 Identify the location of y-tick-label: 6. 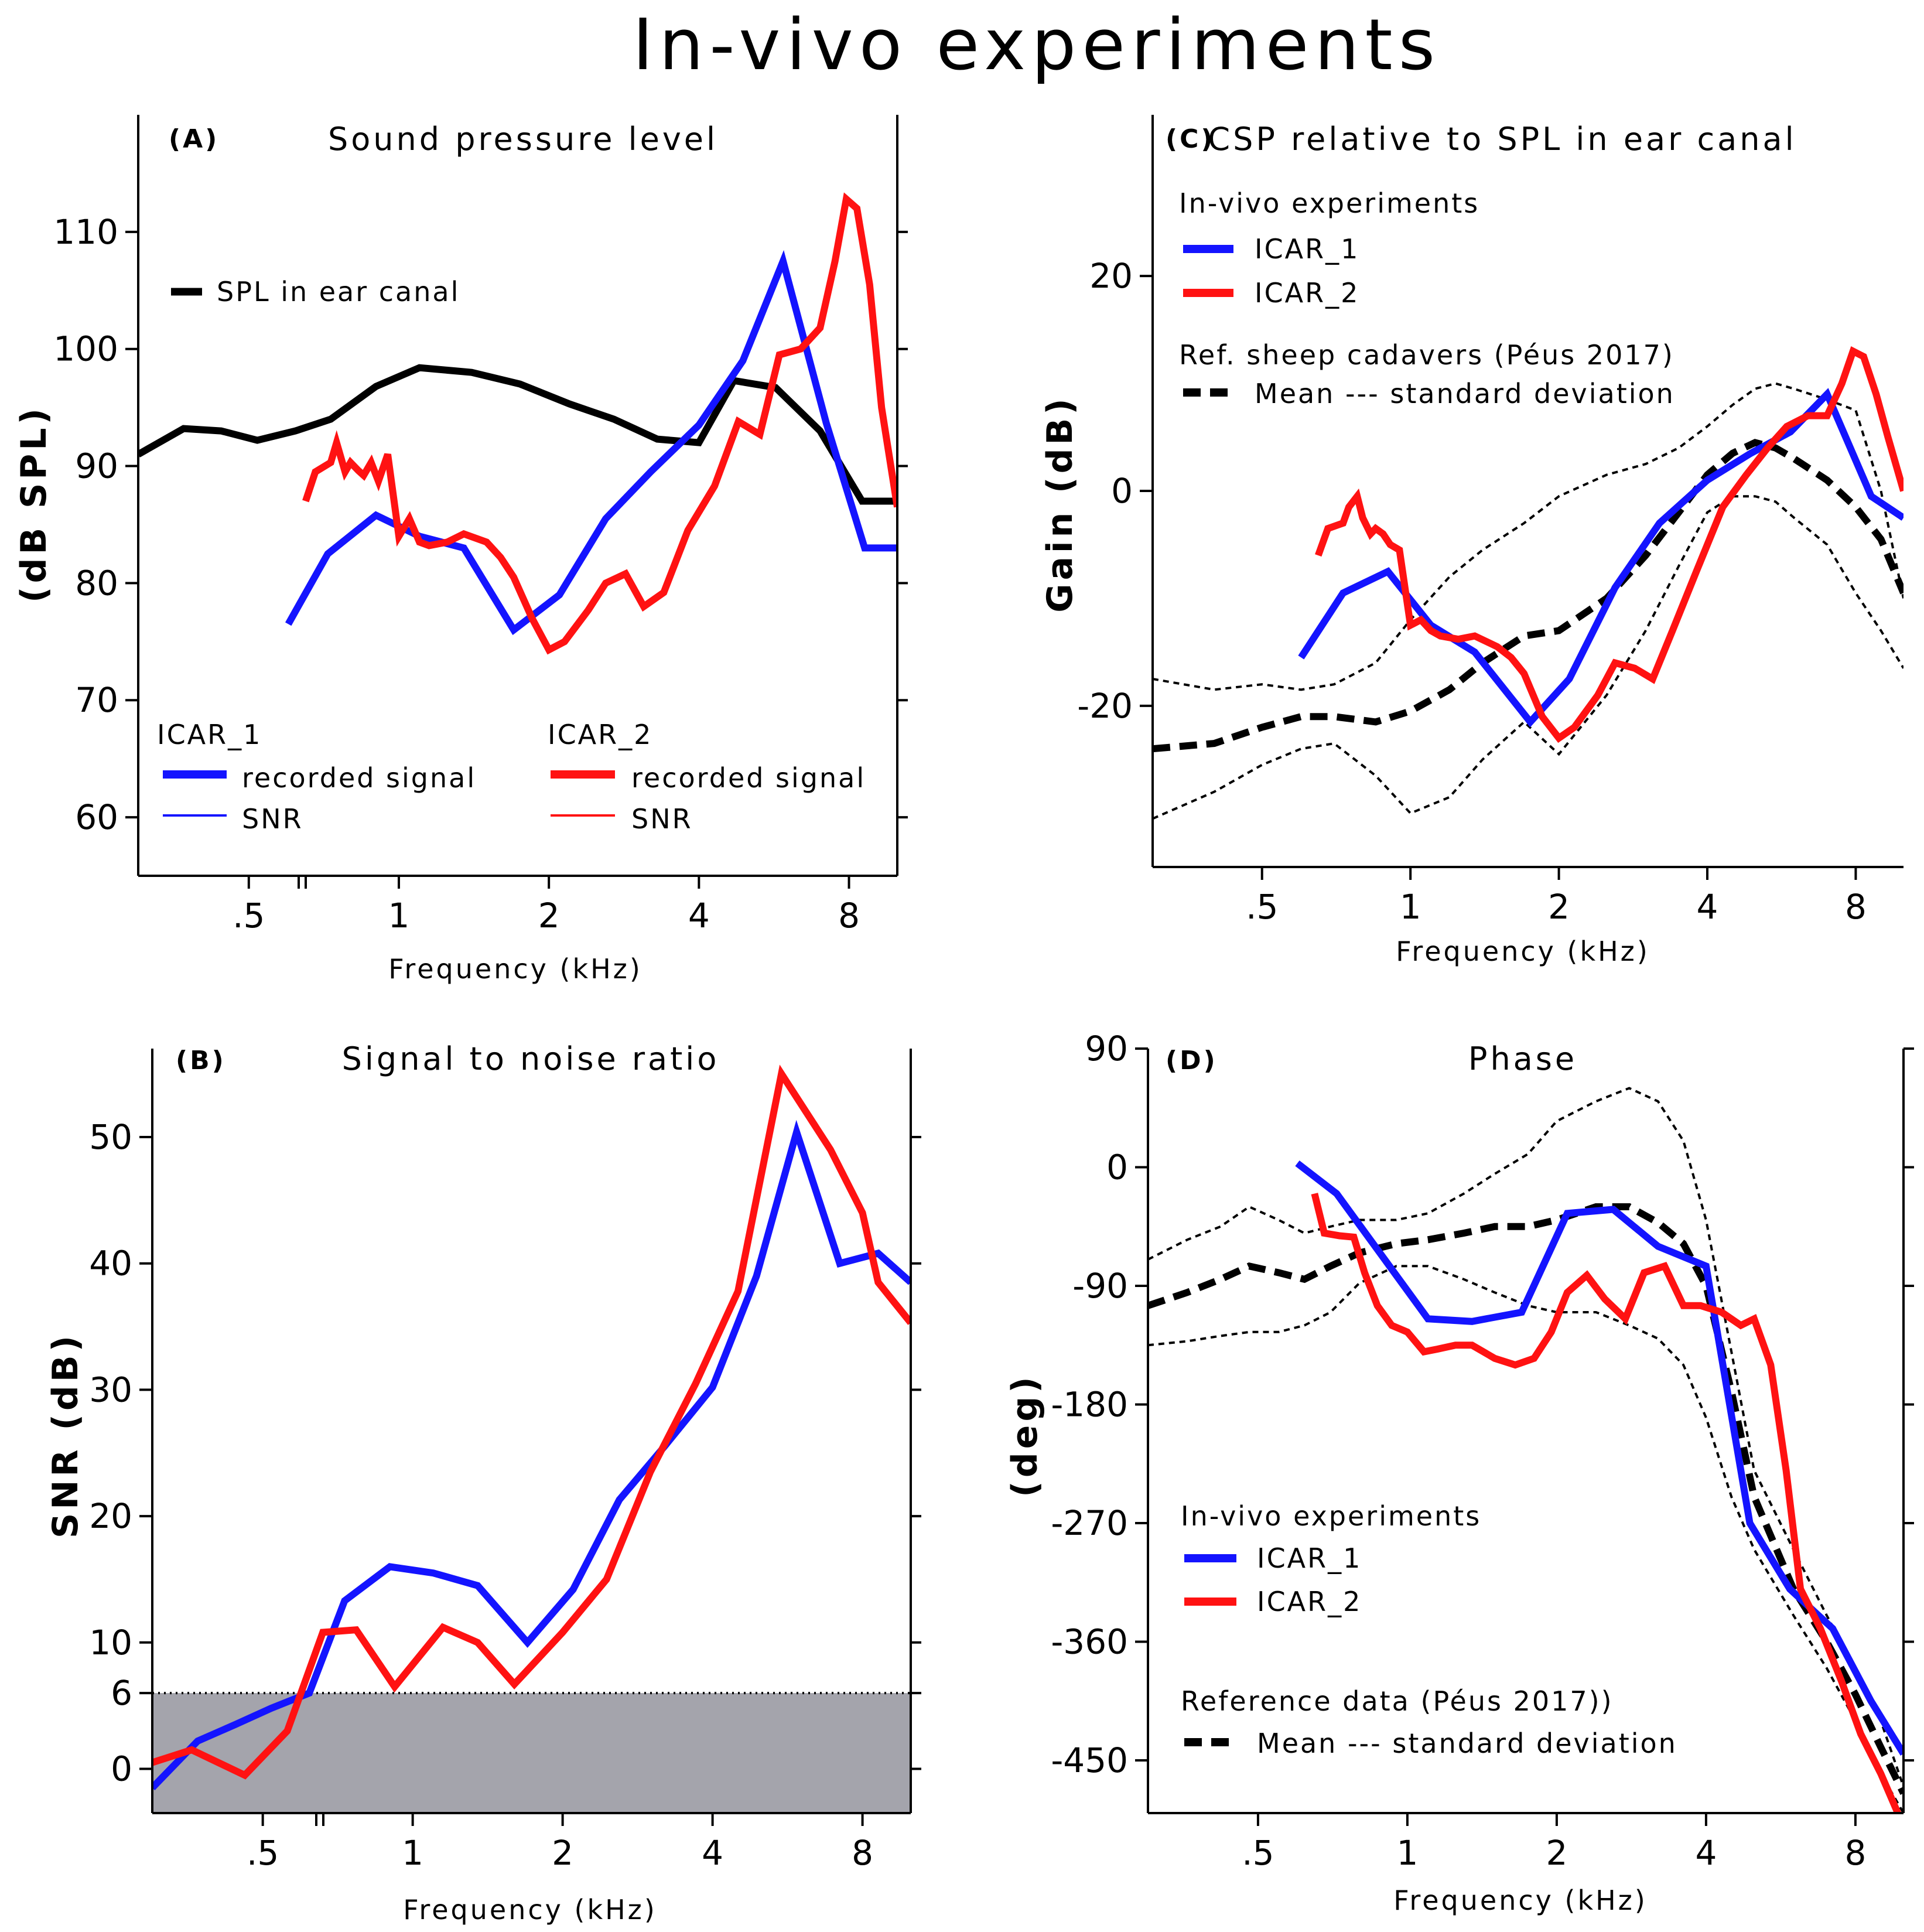
(121, 1693).